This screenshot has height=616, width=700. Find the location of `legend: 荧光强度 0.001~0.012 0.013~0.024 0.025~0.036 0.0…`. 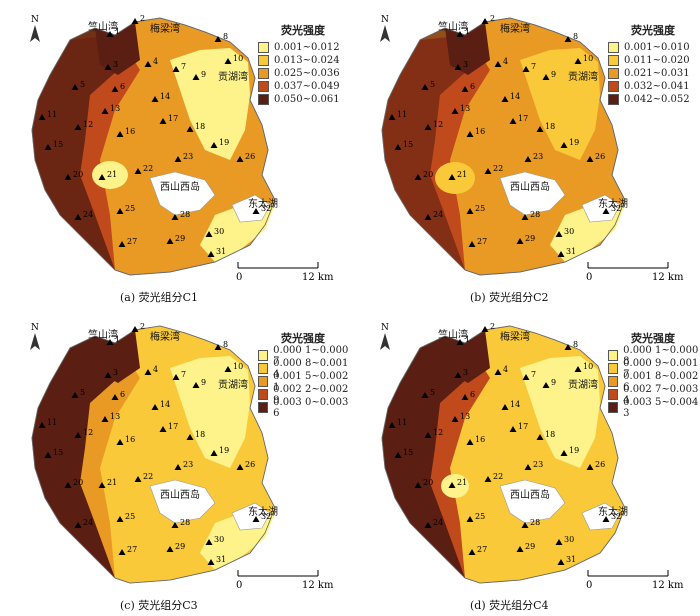

legend: 荧光强度 0.001~0.012 0.013~0.024 0.025~0.036 0.0… is located at coordinates (303, 64).